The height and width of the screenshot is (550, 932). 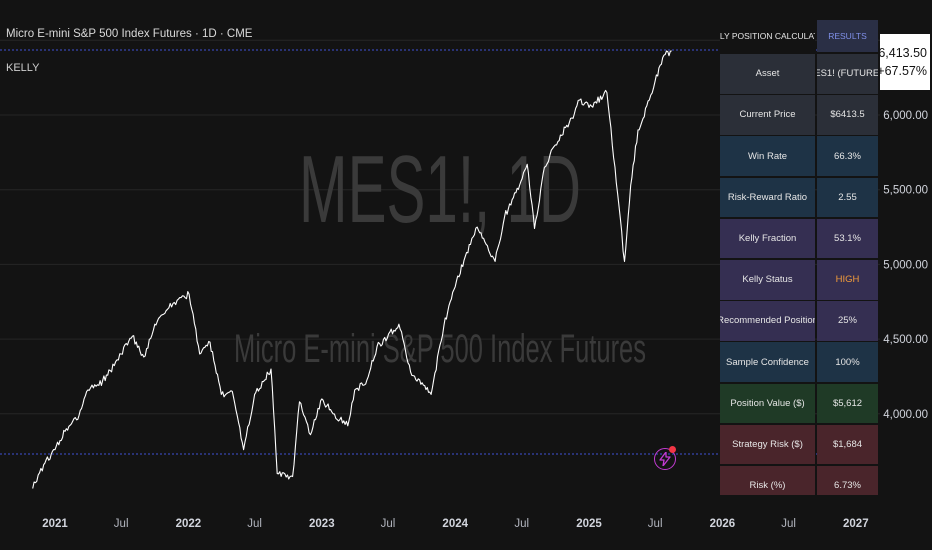 I want to click on kelly-table-row: Strategy Risk ($) $1,684, so click(x=799, y=444).